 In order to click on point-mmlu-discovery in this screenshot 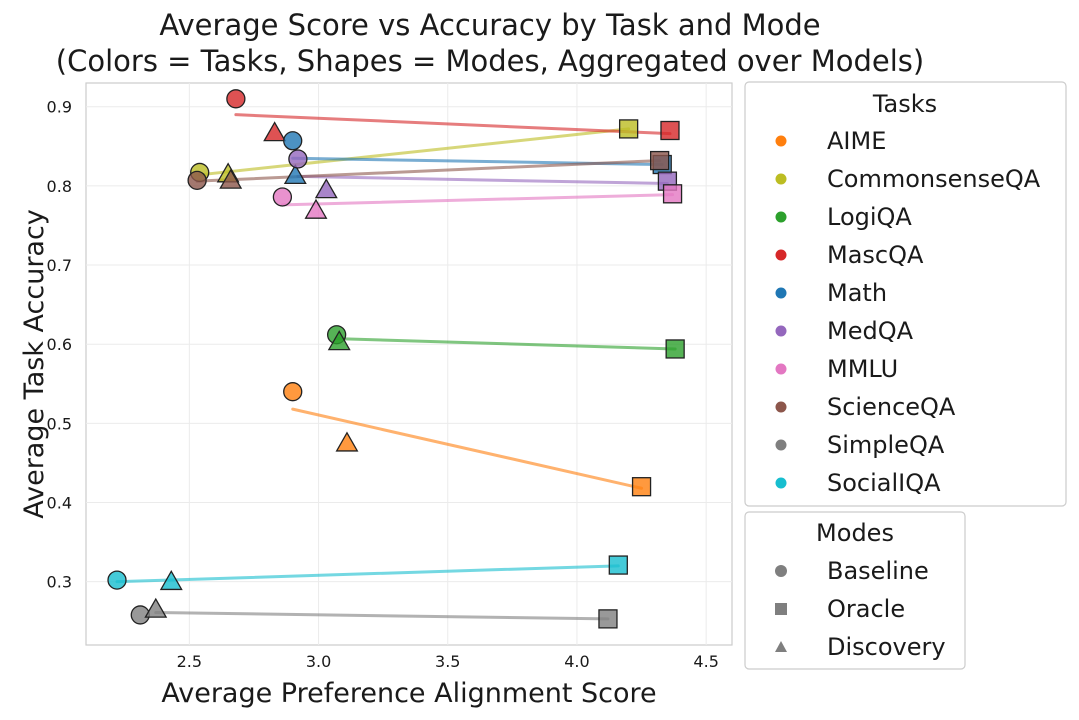, I will do `click(316, 208)`.